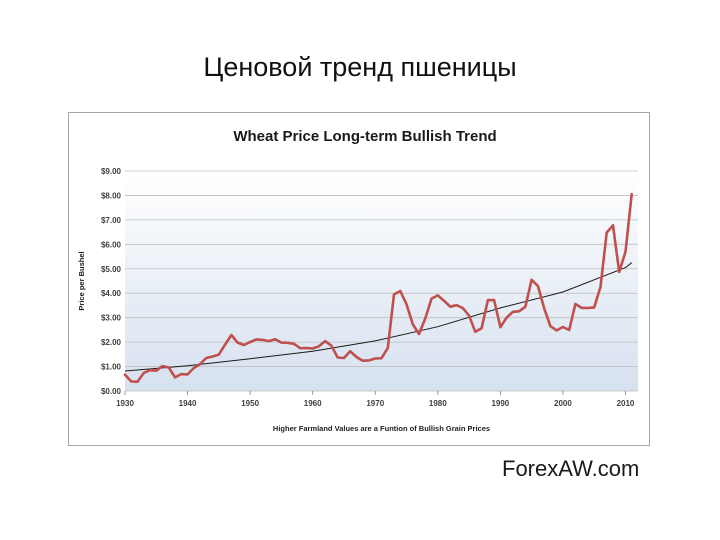 This screenshot has height=540, width=720. I want to click on watermark-logo: ForexAW.com, so click(571, 468).